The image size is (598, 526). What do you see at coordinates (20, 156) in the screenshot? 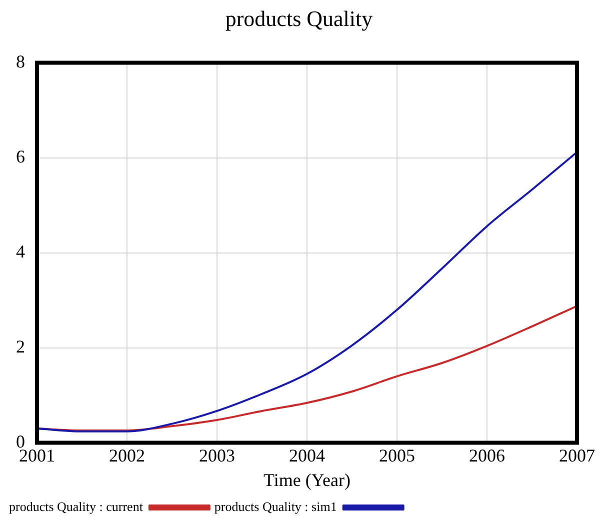
I see `y-tick-label: 6` at bounding box center [20, 156].